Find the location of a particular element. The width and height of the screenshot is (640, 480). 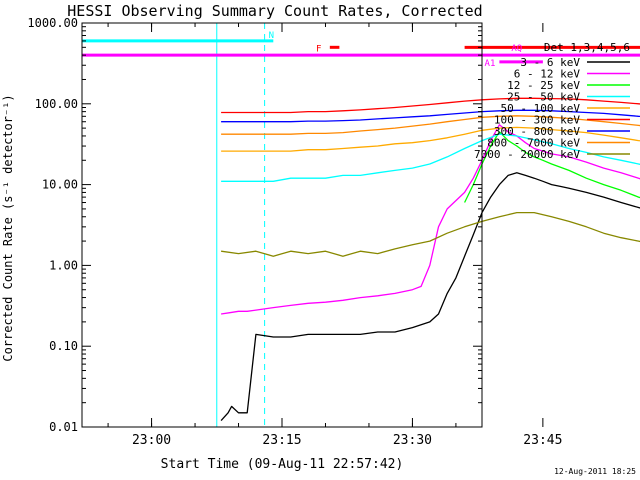

x-tick-label-3: 23:45 is located at coordinates (542, 440).